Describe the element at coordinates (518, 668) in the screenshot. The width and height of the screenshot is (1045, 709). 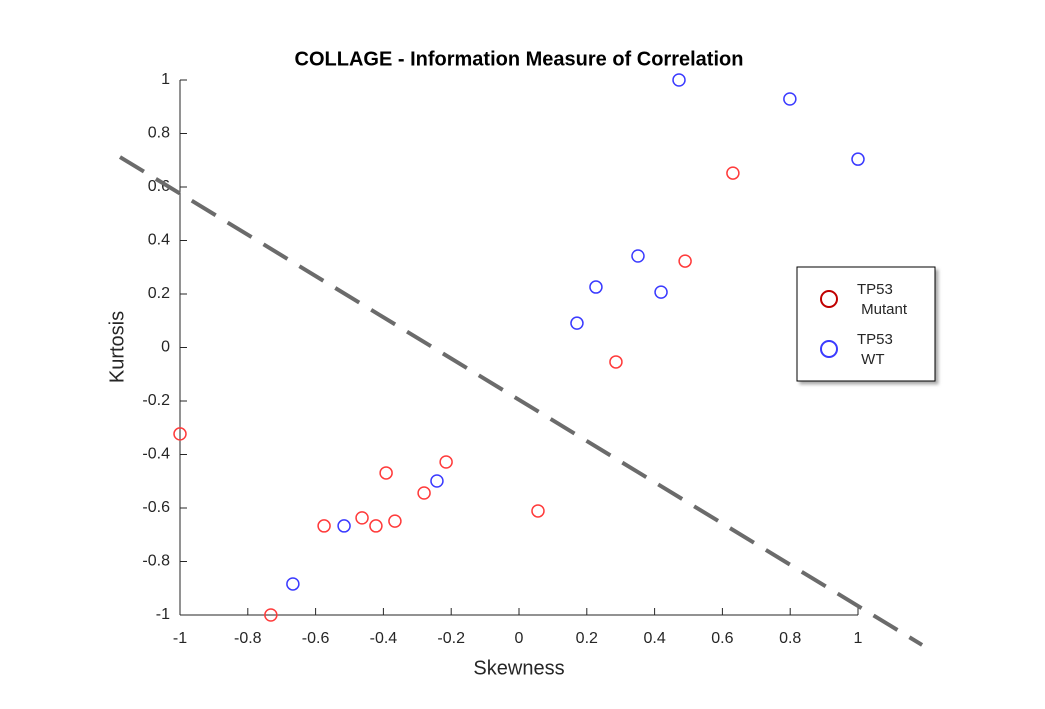
I see `x-axis-label: Skewness` at that location.